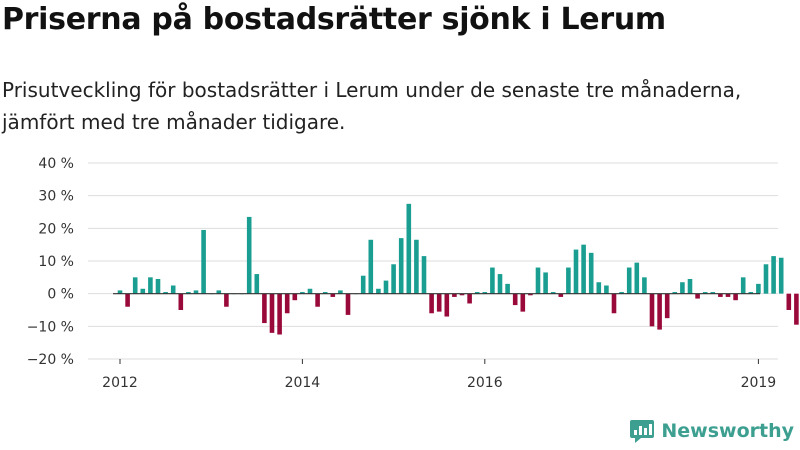 The width and height of the screenshot is (800, 450). I want to click on brand-name: Newsworthy, so click(727, 431).